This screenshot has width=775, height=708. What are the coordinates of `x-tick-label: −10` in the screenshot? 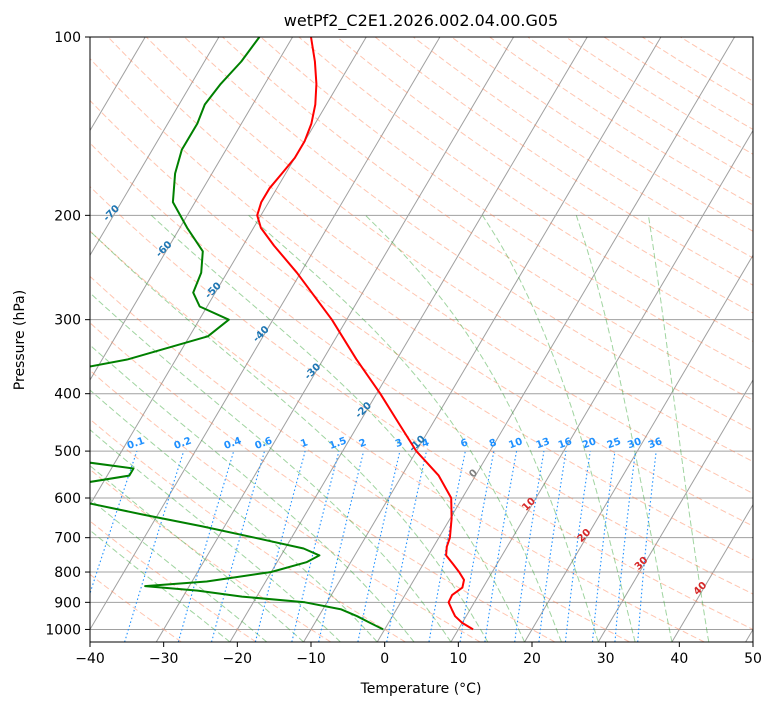 It's located at (311, 659).